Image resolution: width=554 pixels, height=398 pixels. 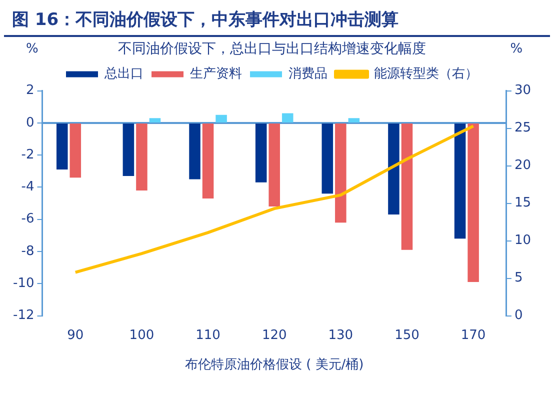 I want to click on y-axis-title: %, so click(x=32, y=49).